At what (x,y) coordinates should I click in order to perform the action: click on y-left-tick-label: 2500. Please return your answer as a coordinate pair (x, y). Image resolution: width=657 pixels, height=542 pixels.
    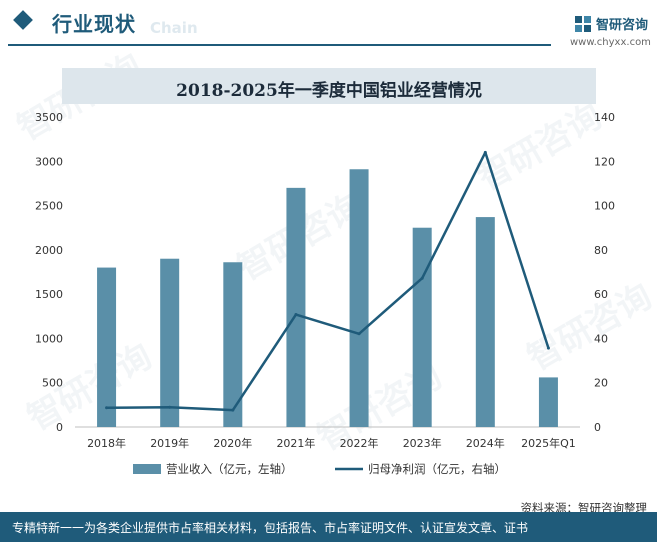
    Looking at the image, I should click on (49, 206).